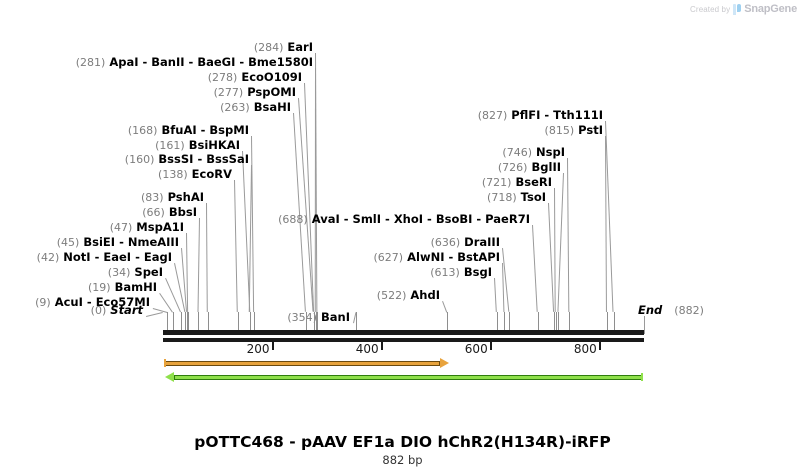 The width and height of the screenshot is (805, 475). What do you see at coordinates (176, 159) in the screenshot?
I see `enzyme-name: BssSI` at bounding box center [176, 159].